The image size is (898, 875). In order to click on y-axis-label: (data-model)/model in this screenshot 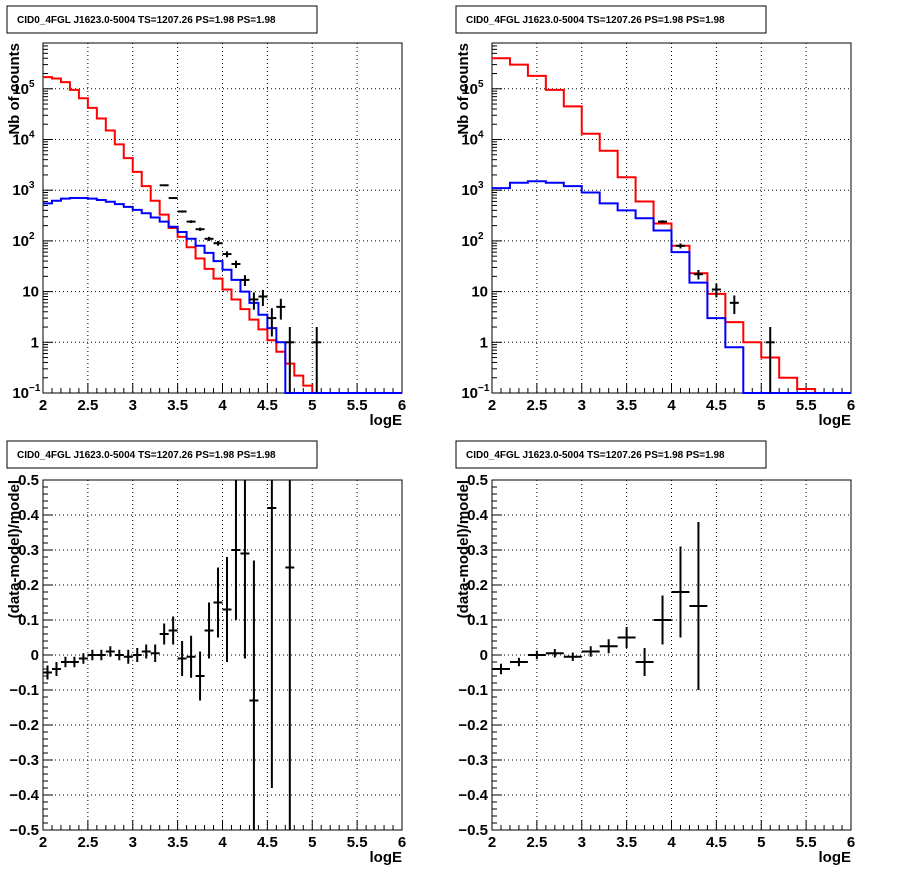, I will do `click(14, 549)`.